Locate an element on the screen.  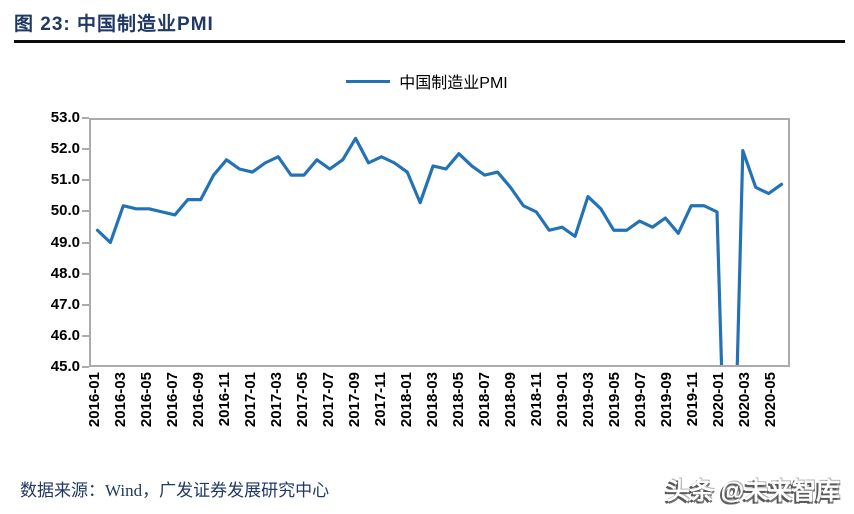
y-tick-label: 48.0 is located at coordinates (65, 273).